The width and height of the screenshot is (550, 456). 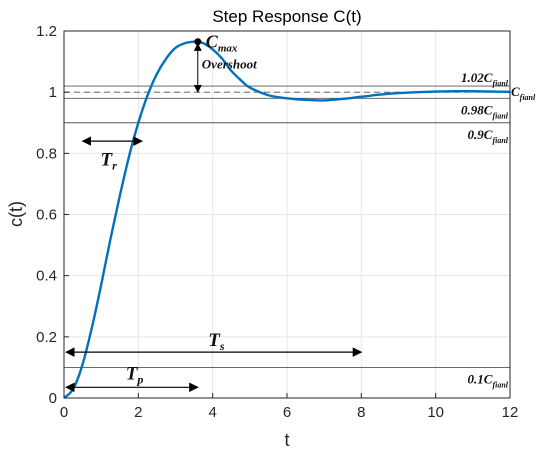 I want to click on overshoot-label: Overshoot, so click(x=229, y=64).